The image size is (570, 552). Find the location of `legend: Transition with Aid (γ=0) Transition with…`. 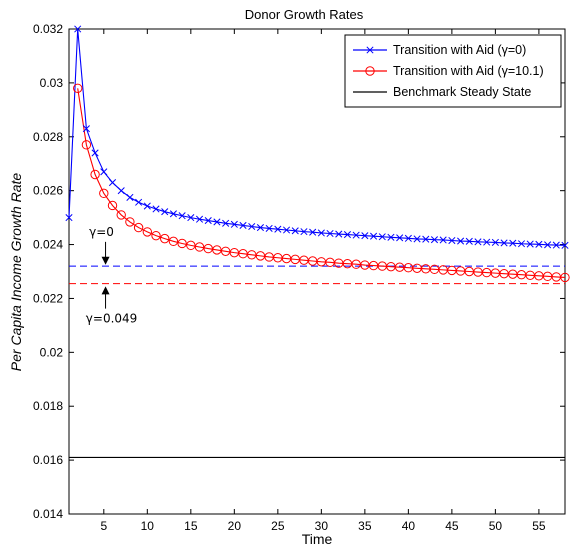

legend: Transition with Aid (γ=0) Transition with… is located at coordinates (453, 71).